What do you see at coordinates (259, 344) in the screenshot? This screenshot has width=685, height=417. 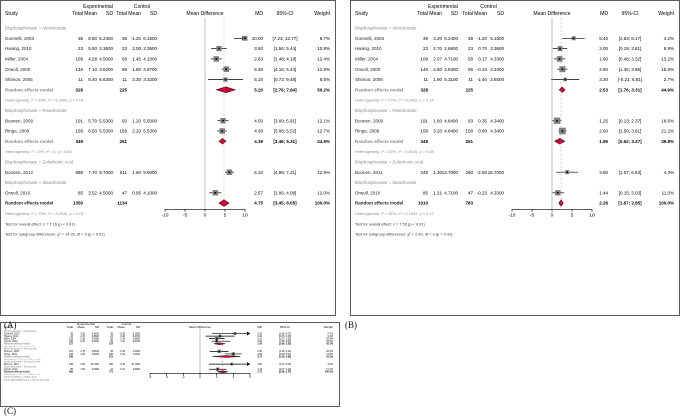 I see `md-value: 2.34` at bounding box center [259, 344].